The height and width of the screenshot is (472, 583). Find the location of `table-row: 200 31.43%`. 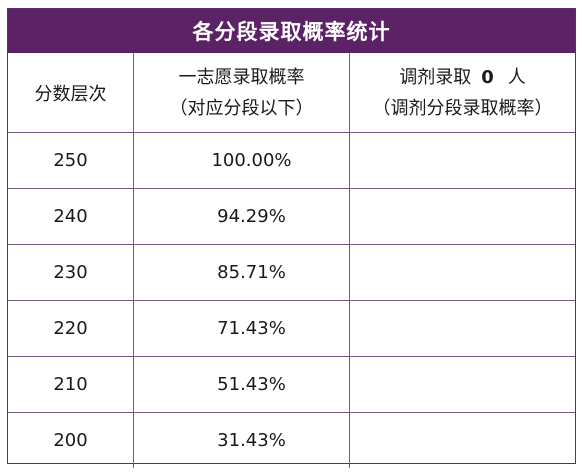

table-row: 200 31.43% is located at coordinates (291, 440).